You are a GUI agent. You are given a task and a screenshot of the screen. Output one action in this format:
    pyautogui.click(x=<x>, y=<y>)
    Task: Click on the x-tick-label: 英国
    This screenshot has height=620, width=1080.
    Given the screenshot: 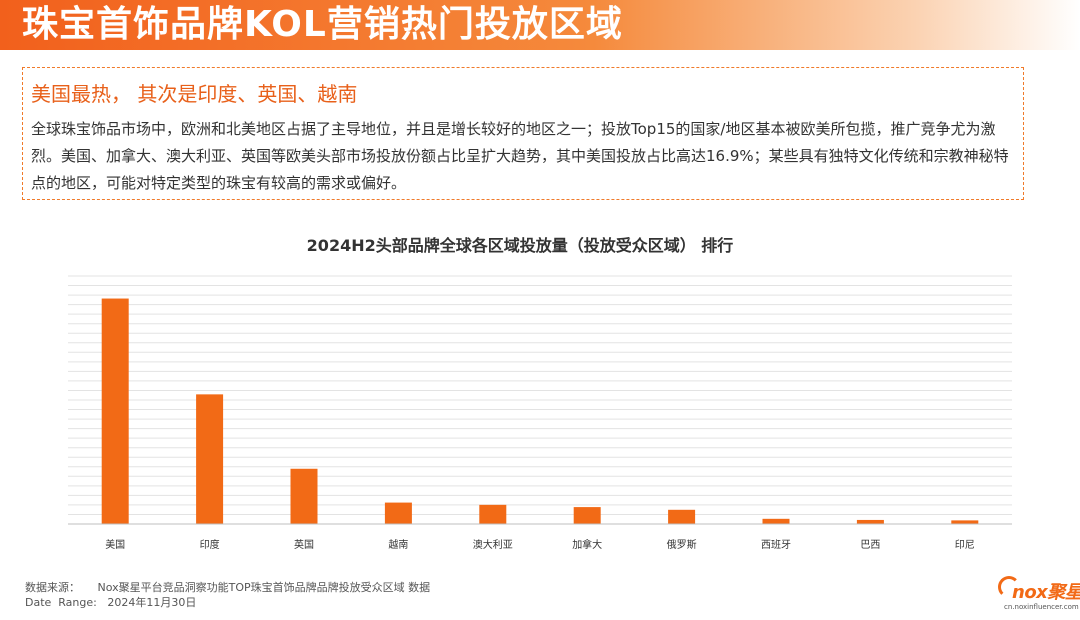 What is the action you would take?
    pyautogui.click(x=304, y=544)
    